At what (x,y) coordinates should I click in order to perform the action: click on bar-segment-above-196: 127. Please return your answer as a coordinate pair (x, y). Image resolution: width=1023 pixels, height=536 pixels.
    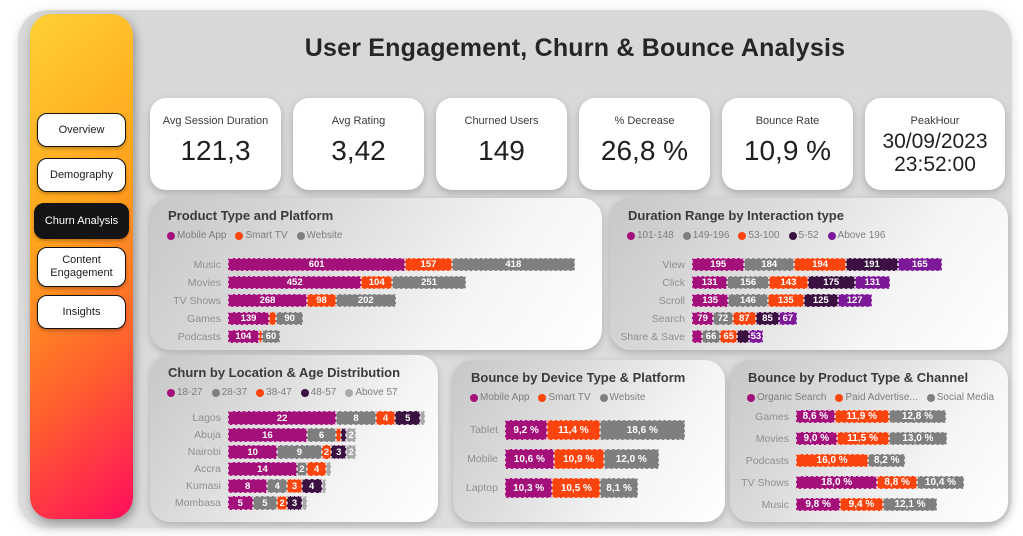
    Looking at the image, I should click on (854, 300).